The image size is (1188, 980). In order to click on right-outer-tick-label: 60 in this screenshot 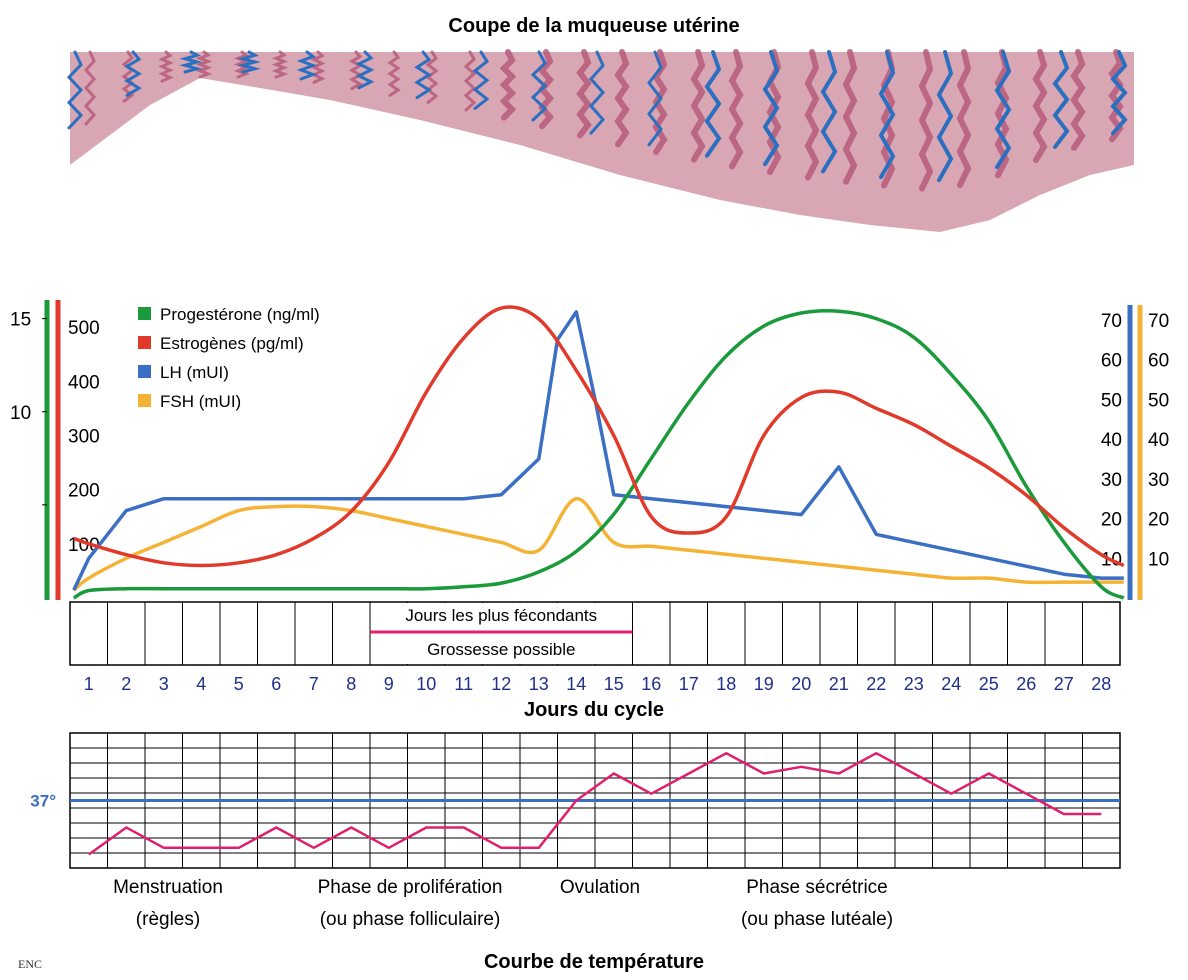, I will do `click(1158, 361)`.